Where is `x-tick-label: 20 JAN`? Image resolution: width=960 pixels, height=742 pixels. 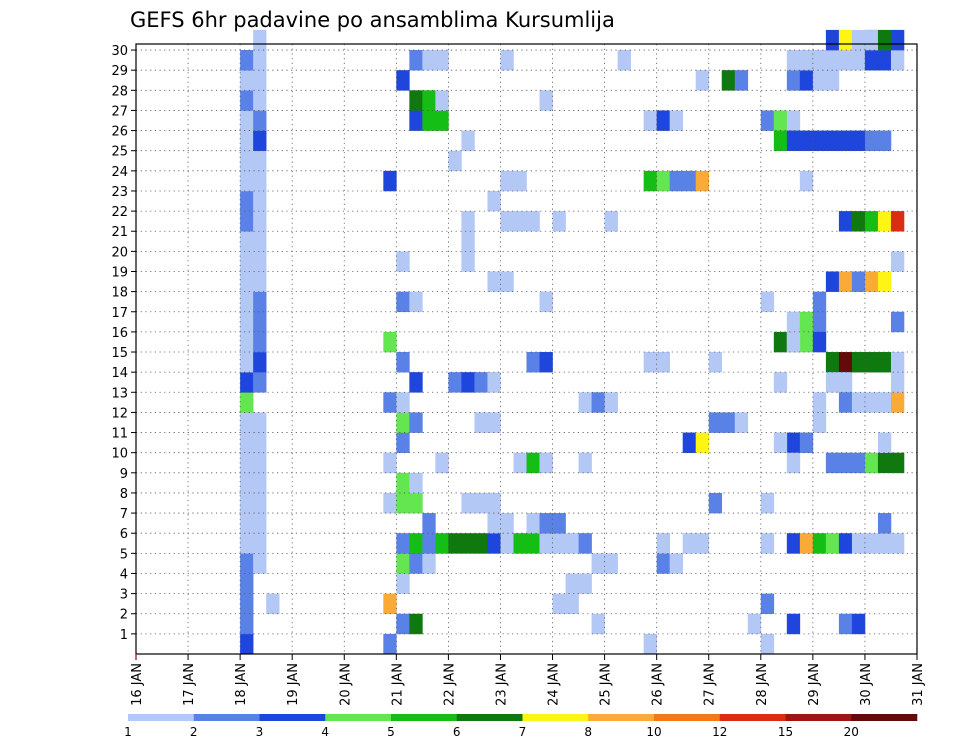 x-tick-label: 20 JAN is located at coordinates (345, 684).